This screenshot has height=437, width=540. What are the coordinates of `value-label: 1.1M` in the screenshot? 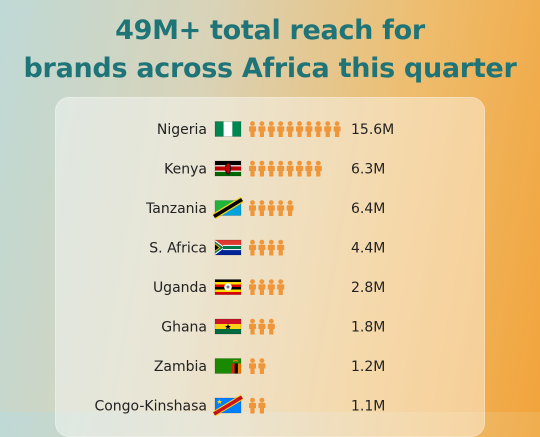 It's located at (368, 407).